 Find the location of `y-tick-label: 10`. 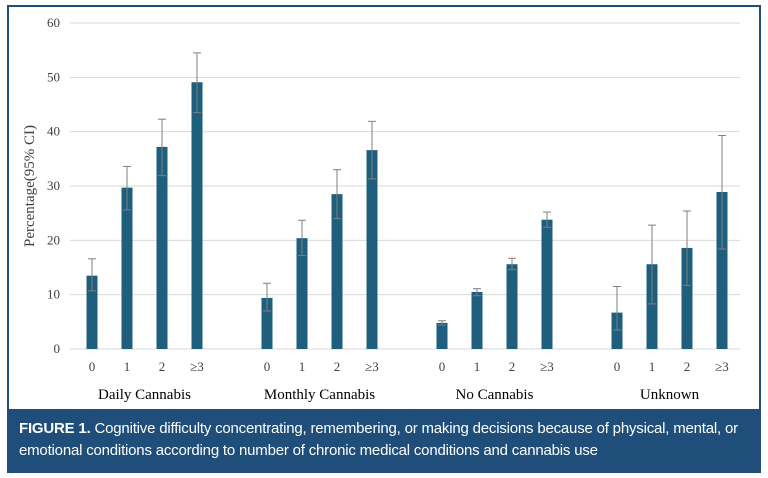

y-tick-label: 10 is located at coordinates (53, 294).